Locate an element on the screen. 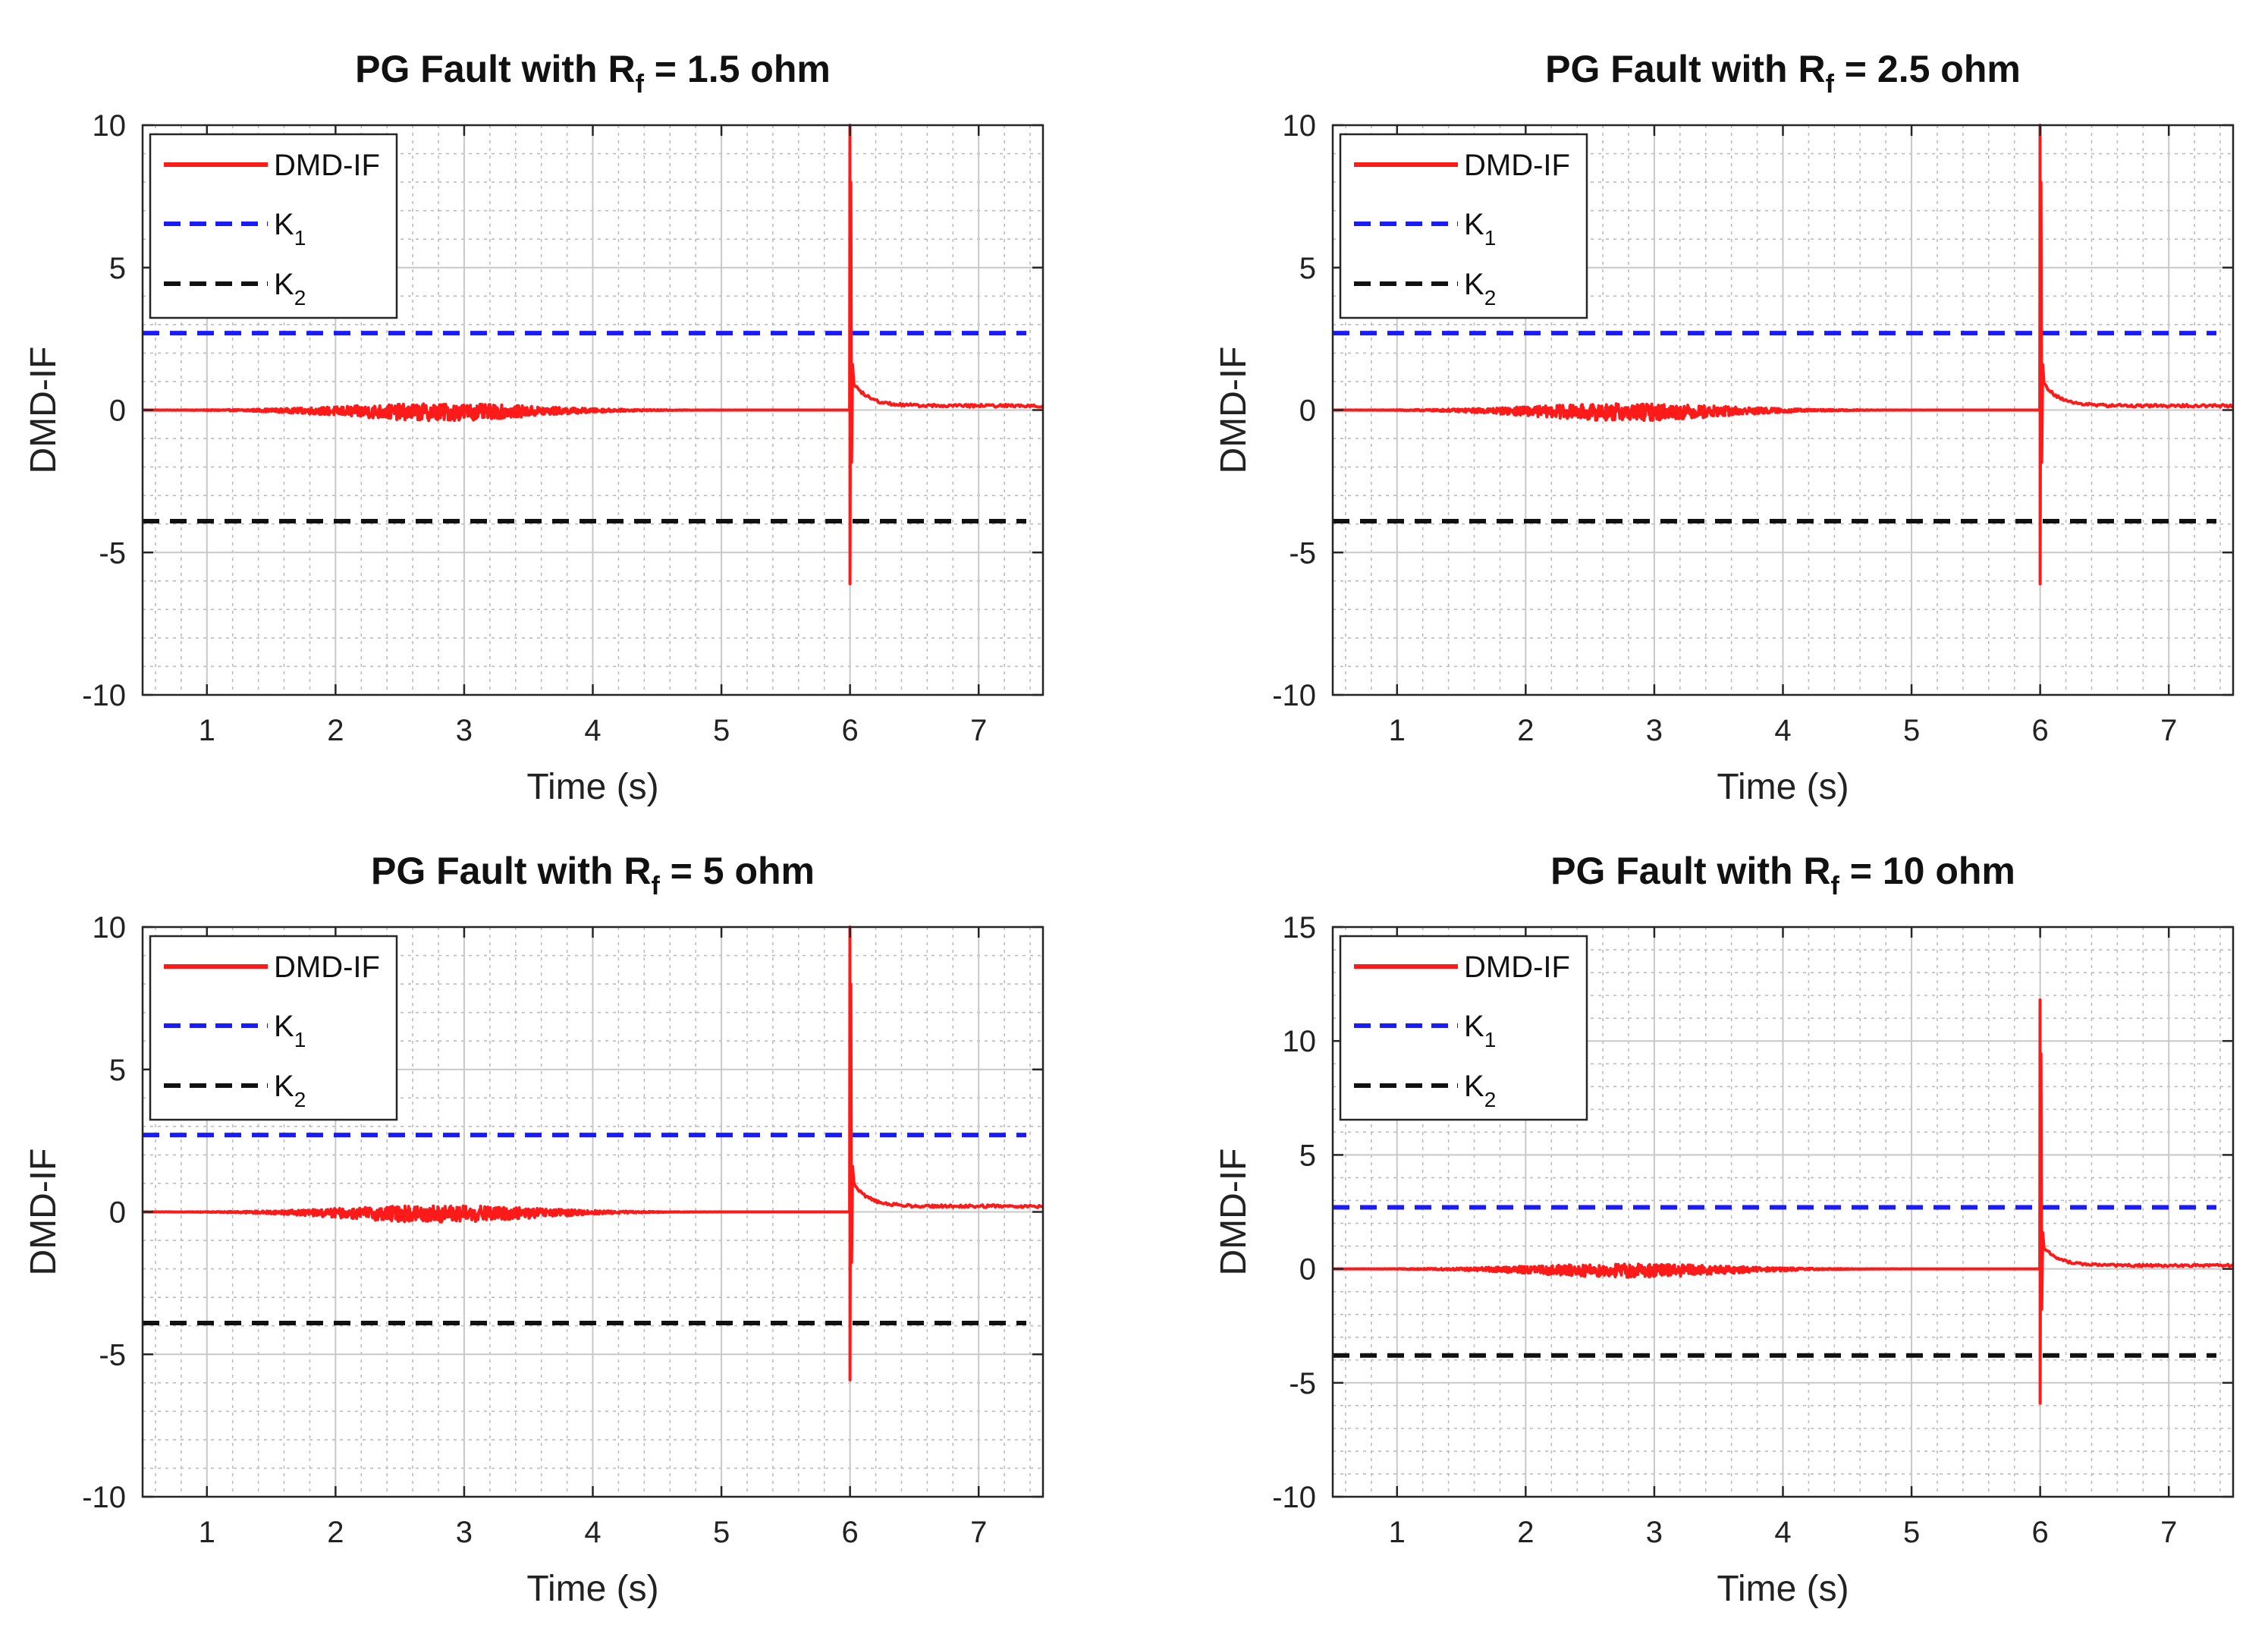 This screenshot has width=2268, height=1650. chart-title-tail: = 5 ohm is located at coordinates (737, 871).